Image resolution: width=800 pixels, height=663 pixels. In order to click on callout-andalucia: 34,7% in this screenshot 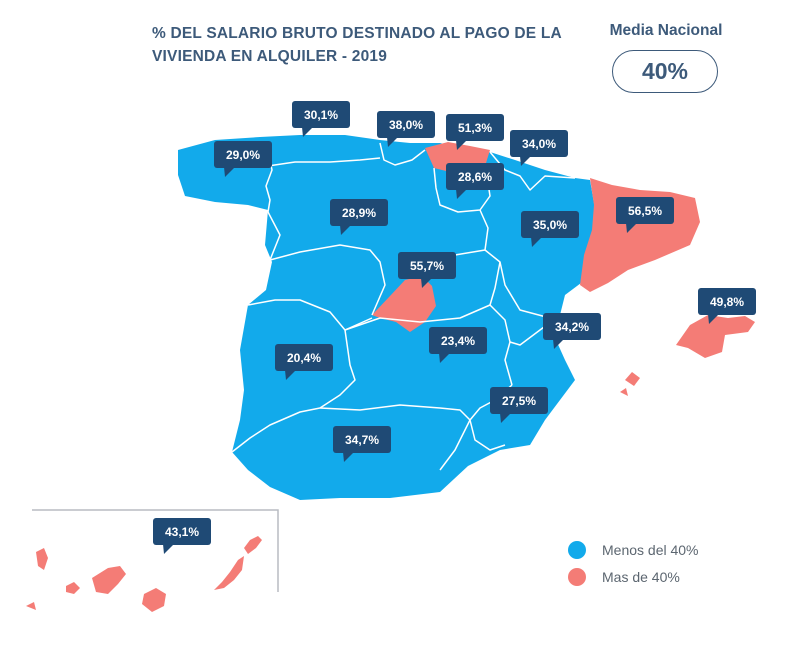, I will do `click(362, 444)`.